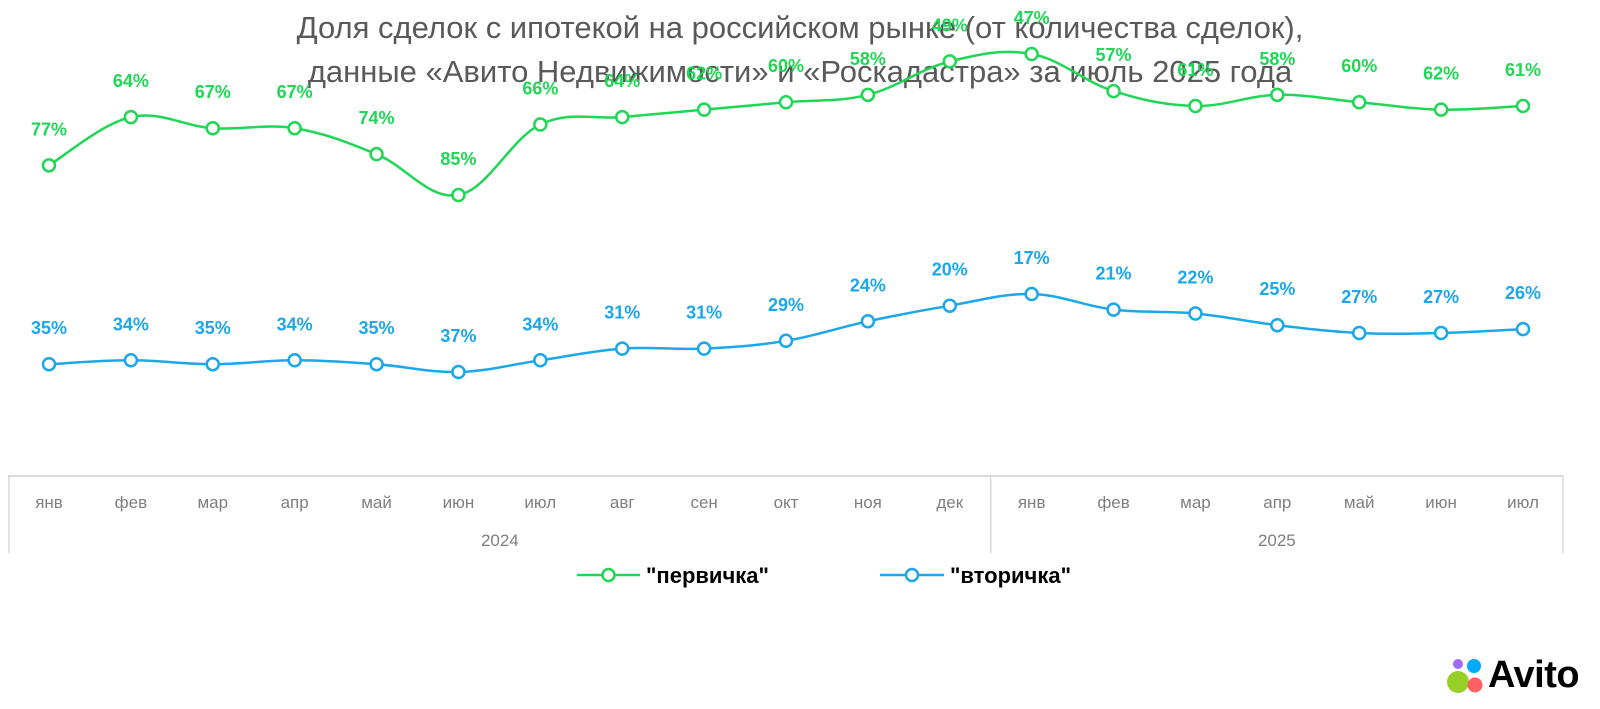 Image resolution: width=1600 pixels, height=709 pixels. I want to click on avito-logo: Avito, so click(1521, 675).